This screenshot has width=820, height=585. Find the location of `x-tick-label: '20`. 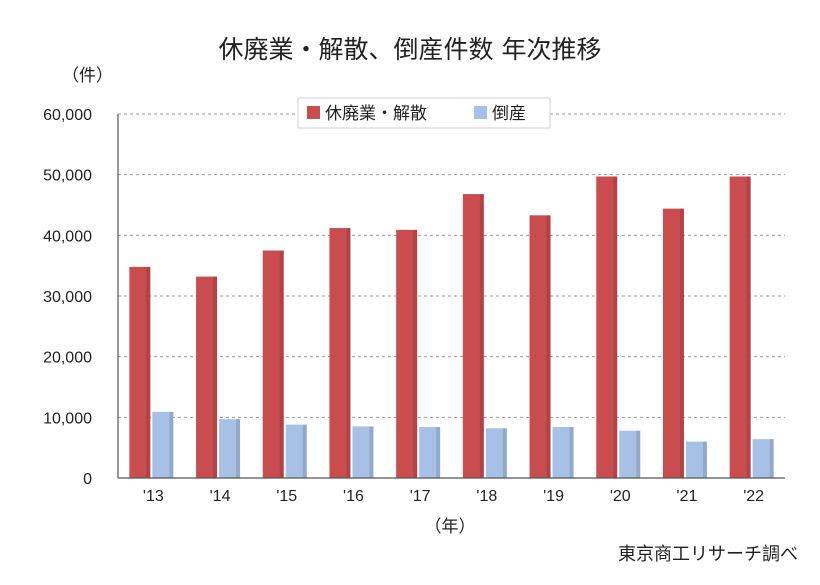

x-tick-label: '20 is located at coordinates (620, 496).